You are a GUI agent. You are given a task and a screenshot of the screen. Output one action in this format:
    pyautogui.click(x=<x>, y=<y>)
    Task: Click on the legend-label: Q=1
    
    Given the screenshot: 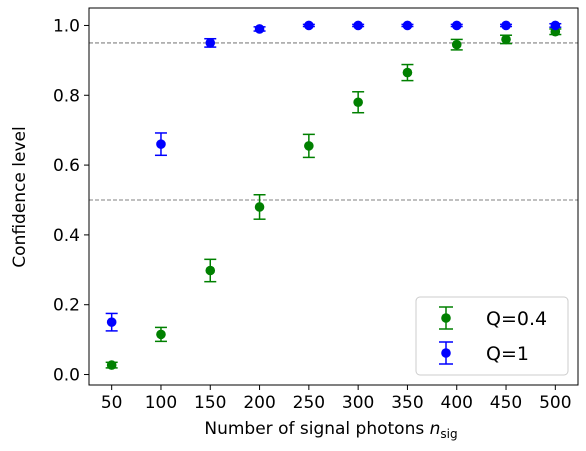 What is the action you would take?
    pyautogui.click(x=507, y=354)
    